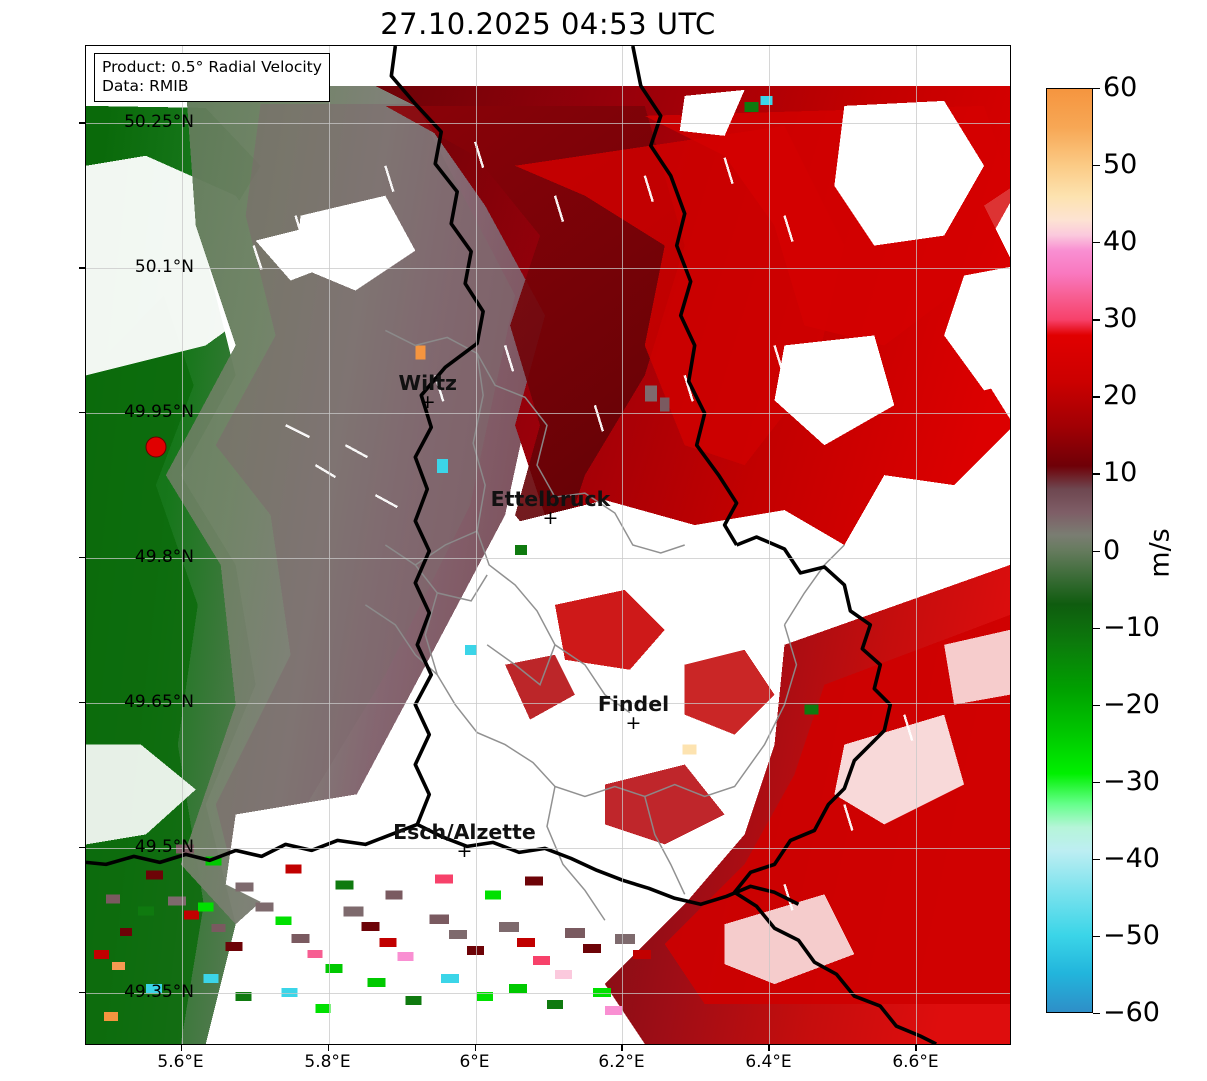 The image size is (1207, 1081). I want to click on colorbar-unit-label: m/s, so click(1160, 553).